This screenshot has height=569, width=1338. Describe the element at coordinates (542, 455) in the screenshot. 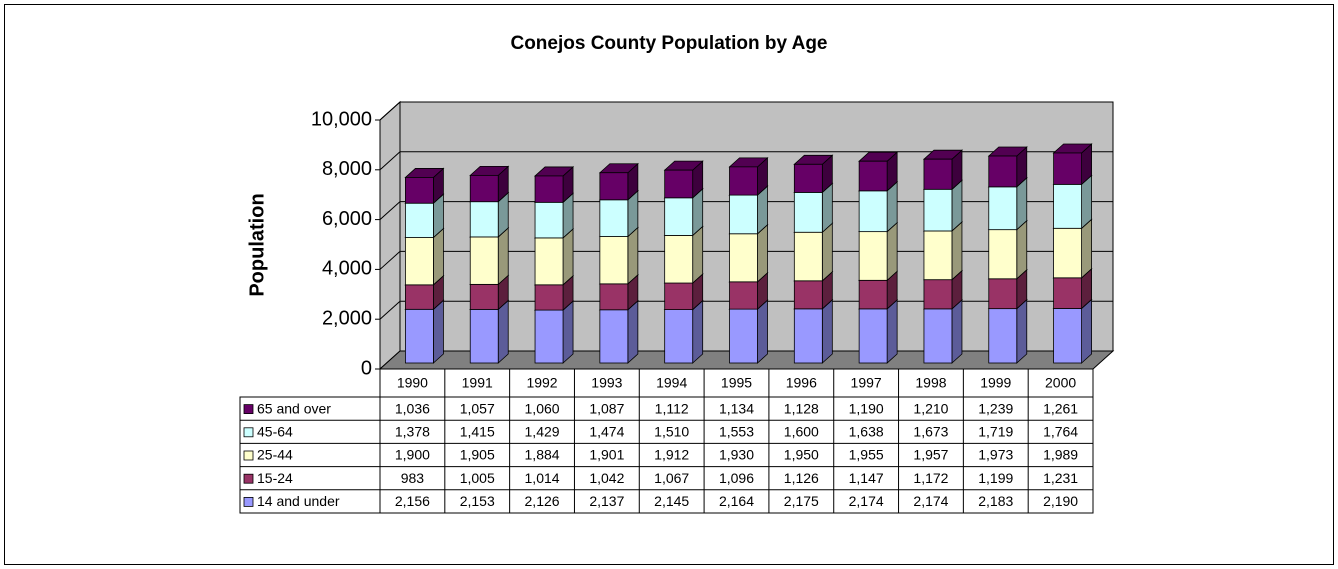

I see `table-cell: 1,884` at that location.